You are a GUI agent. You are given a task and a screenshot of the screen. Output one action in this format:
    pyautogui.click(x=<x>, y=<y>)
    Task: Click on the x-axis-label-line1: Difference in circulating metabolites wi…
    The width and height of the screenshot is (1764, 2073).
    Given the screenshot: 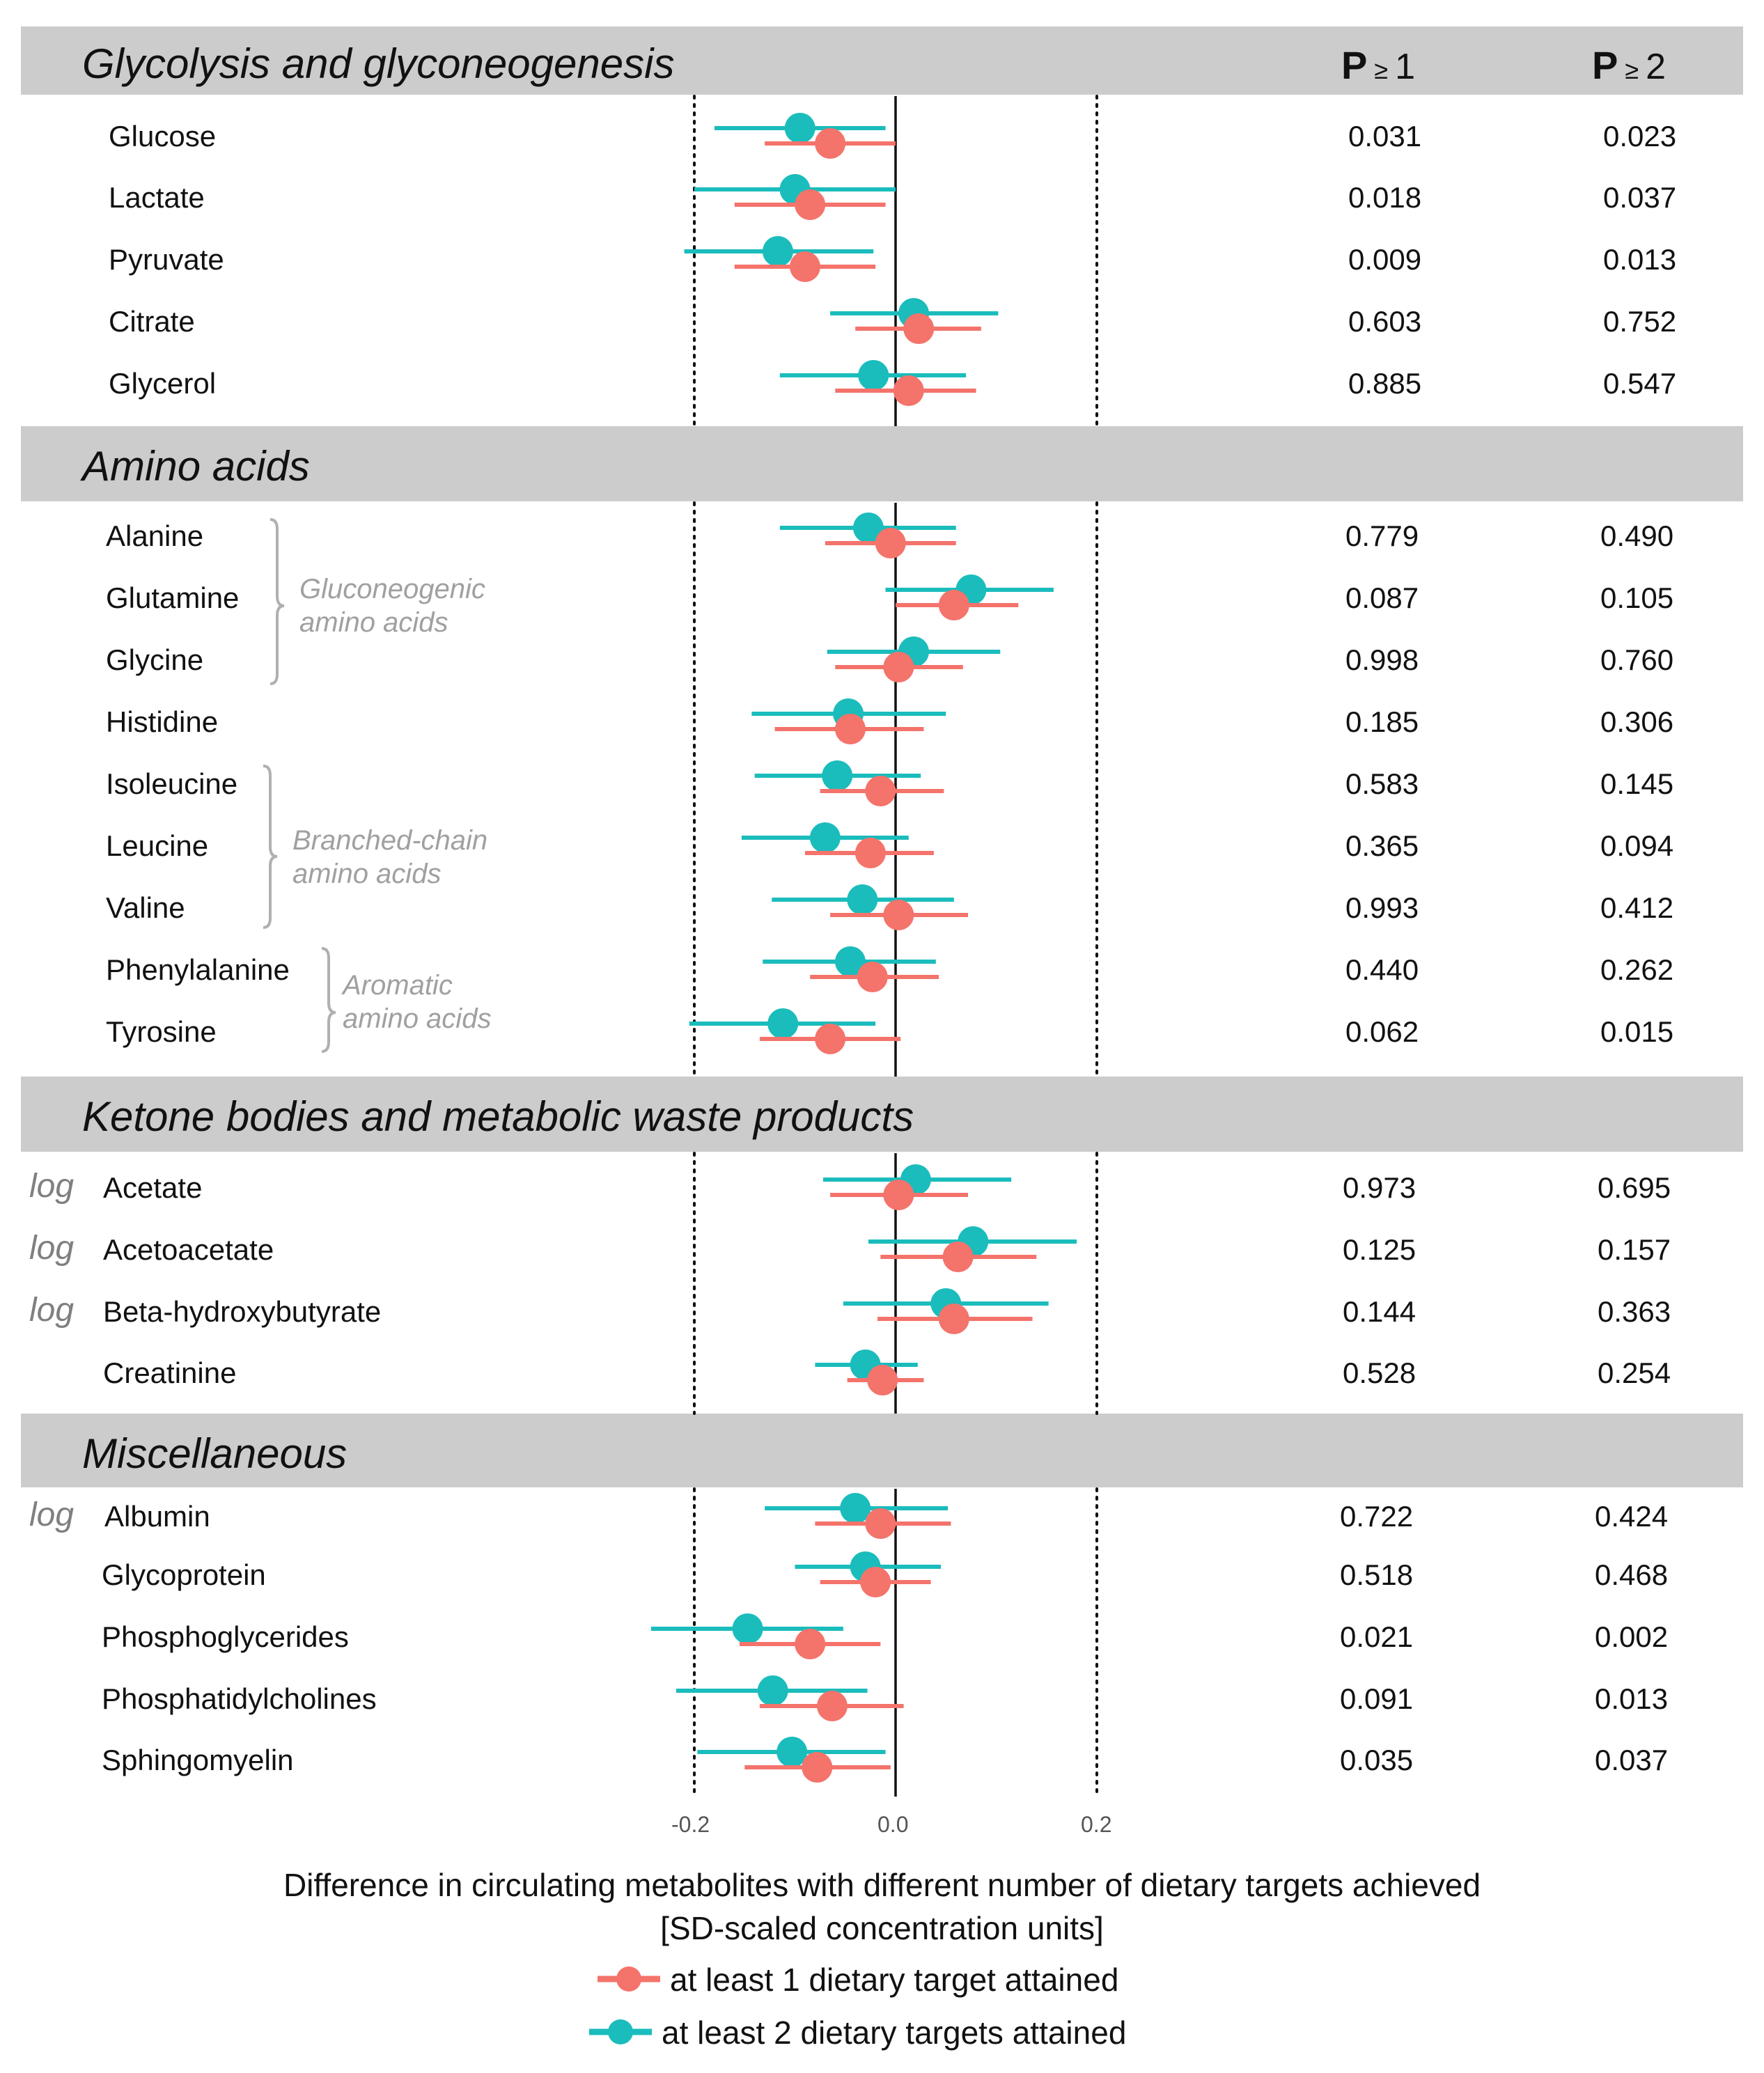 What is the action you would take?
    pyautogui.click(x=882, y=1885)
    